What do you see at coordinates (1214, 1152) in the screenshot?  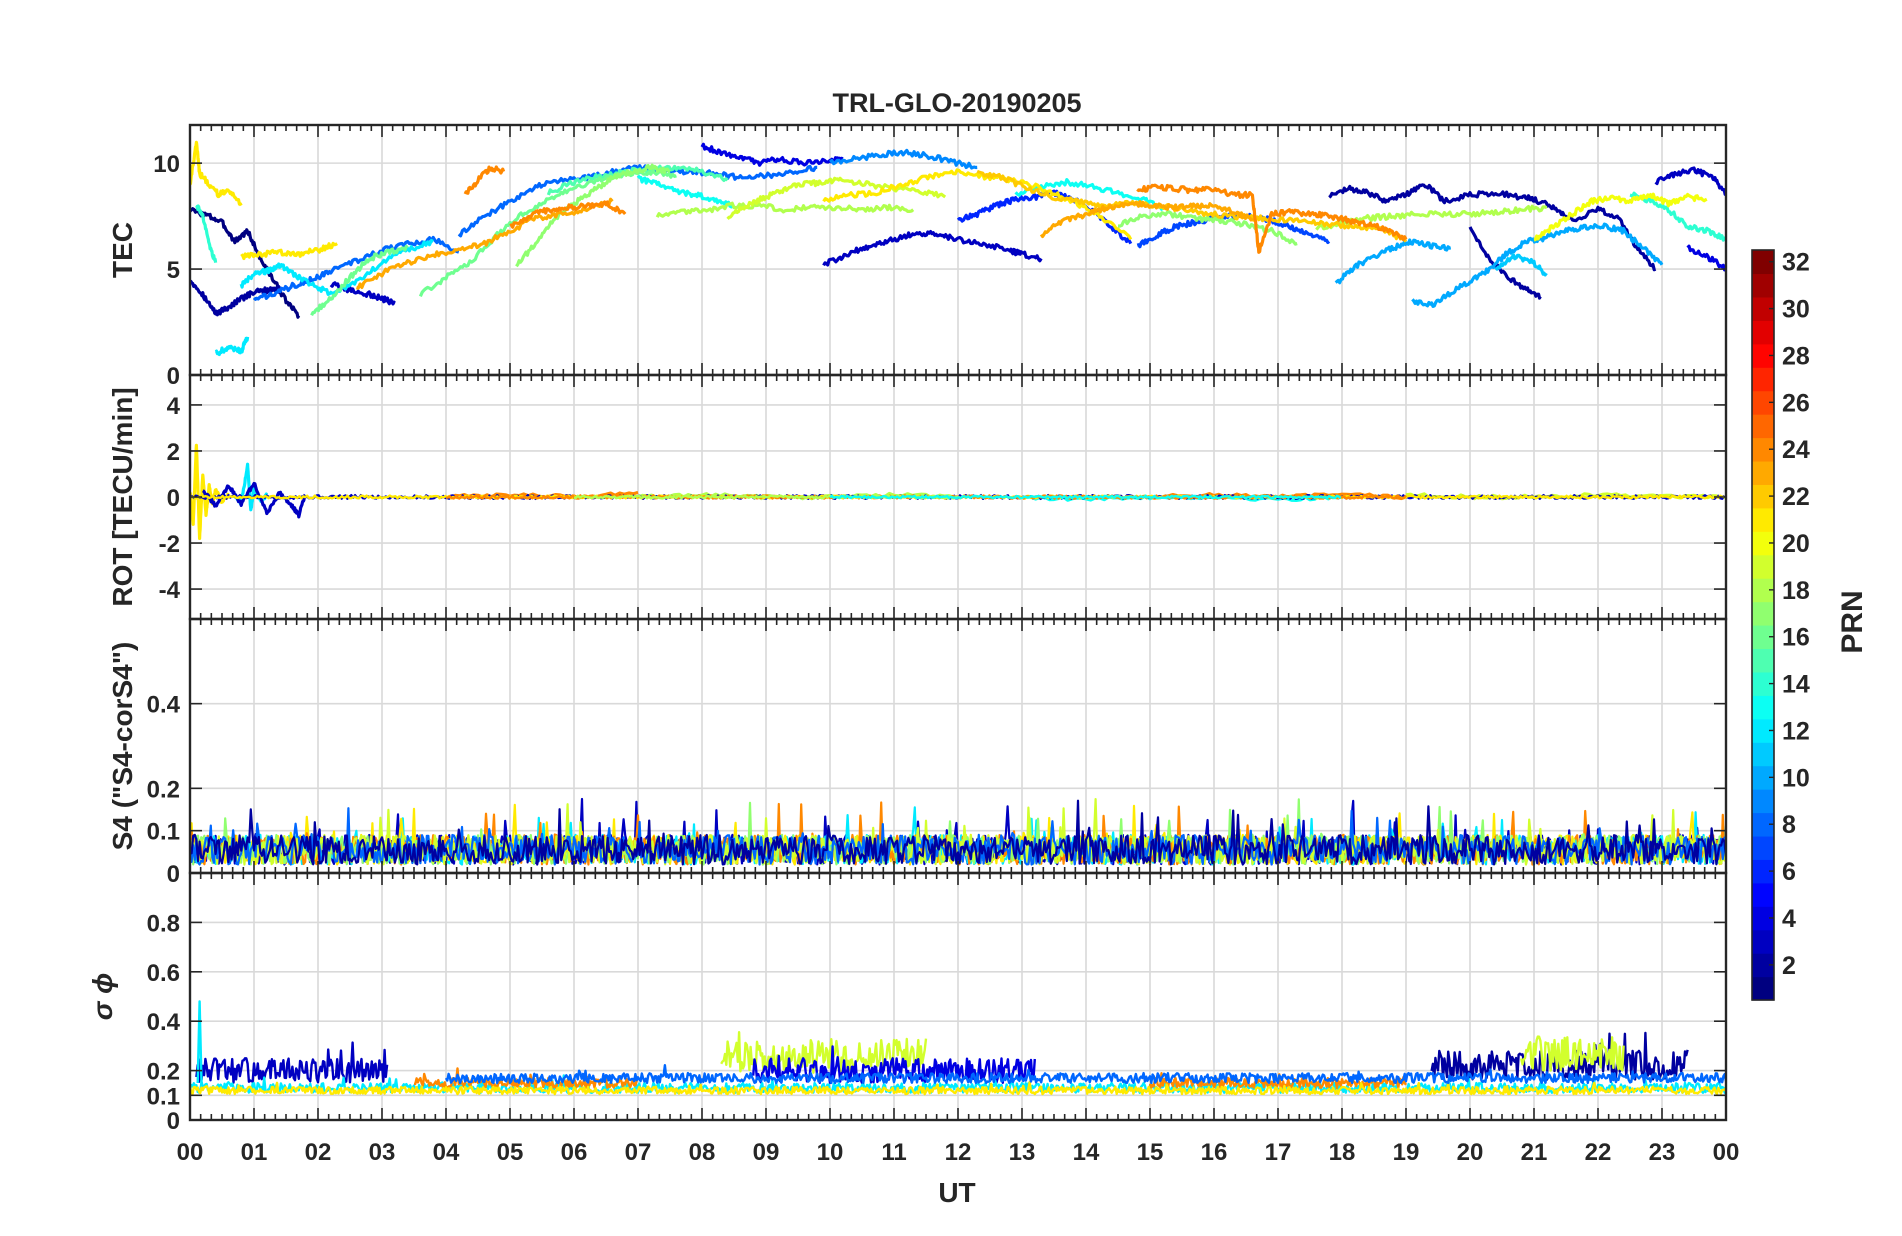 I see `x-tick-label: 16` at bounding box center [1214, 1152].